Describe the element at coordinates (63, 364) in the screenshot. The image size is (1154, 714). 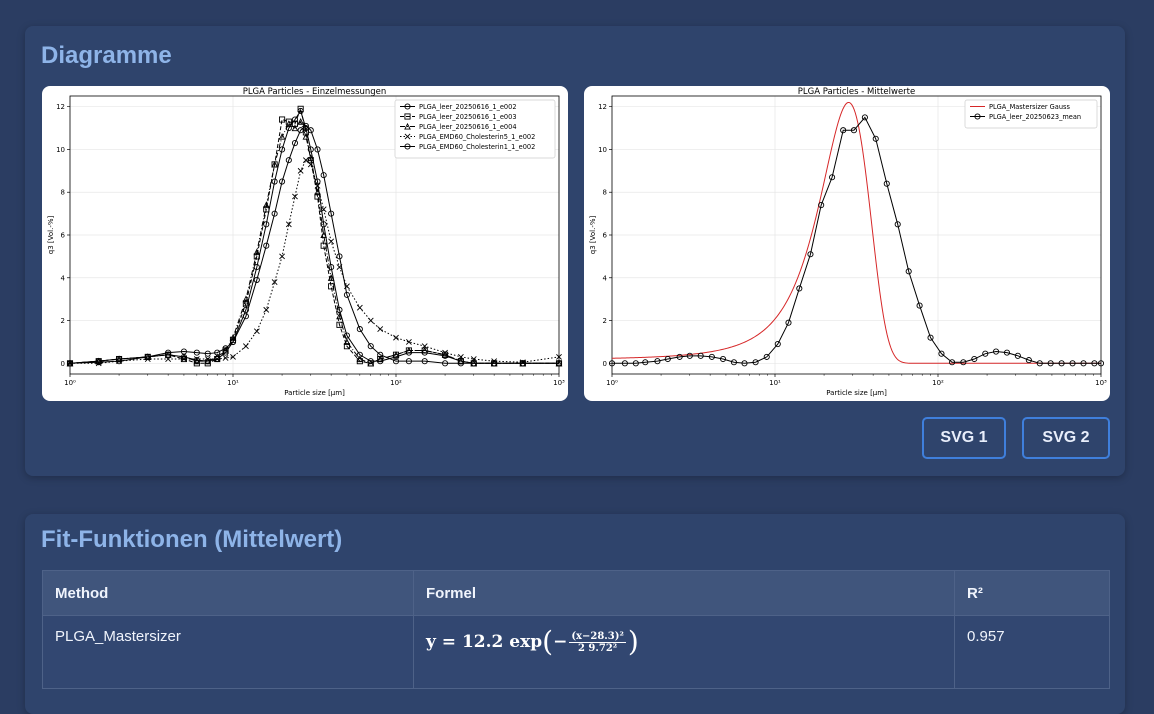
I see `y-tick-label: 0` at that location.